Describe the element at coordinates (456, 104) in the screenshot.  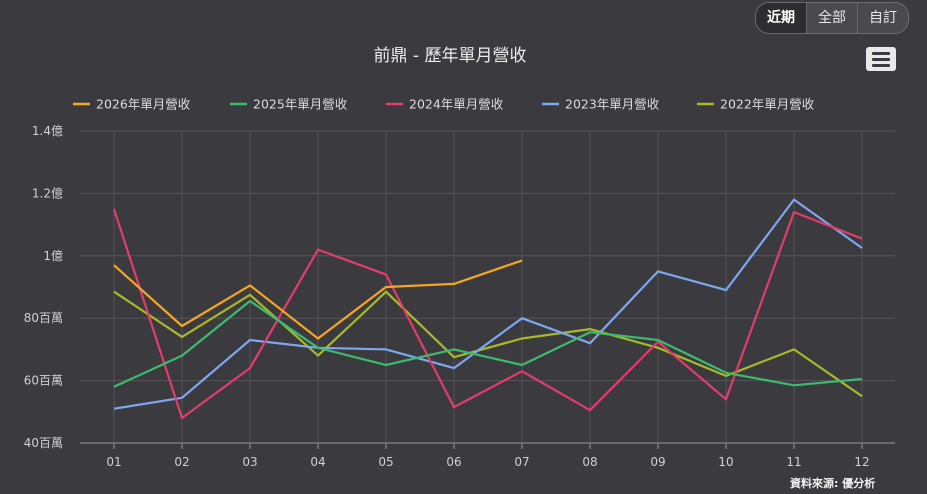
I see `legend-item: 2024年單月營收` at that location.